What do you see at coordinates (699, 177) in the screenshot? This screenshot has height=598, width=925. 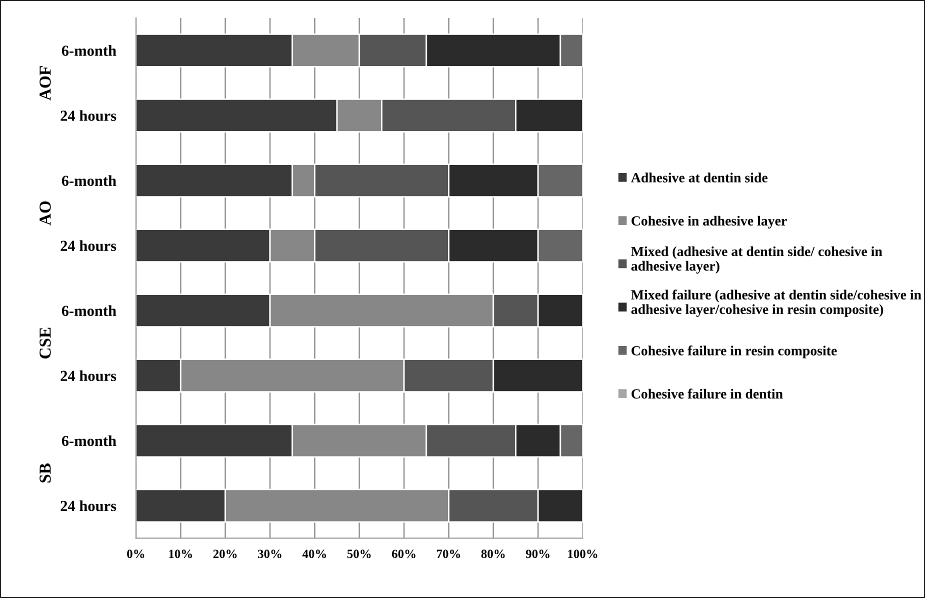 I see `legend-label: Adhesive at dentin side` at bounding box center [699, 177].